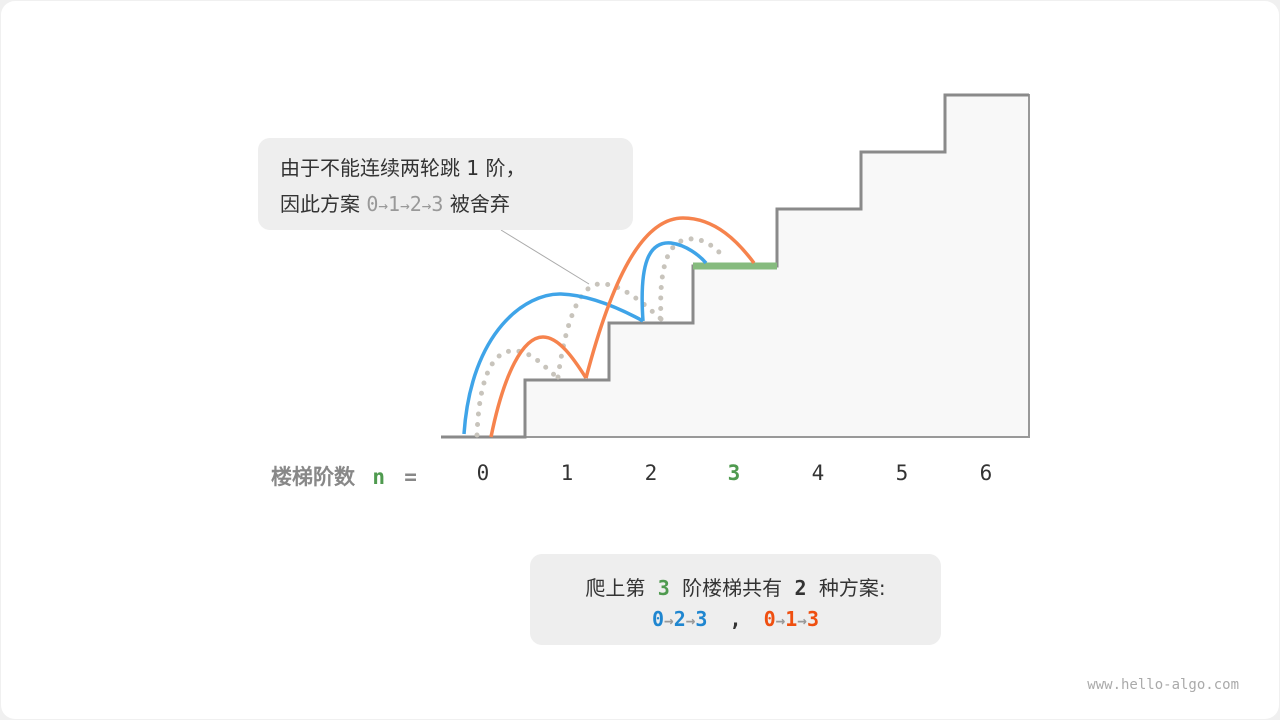  Describe the element at coordinates (734, 473) in the screenshot. I see `step-label-target: 3` at that location.